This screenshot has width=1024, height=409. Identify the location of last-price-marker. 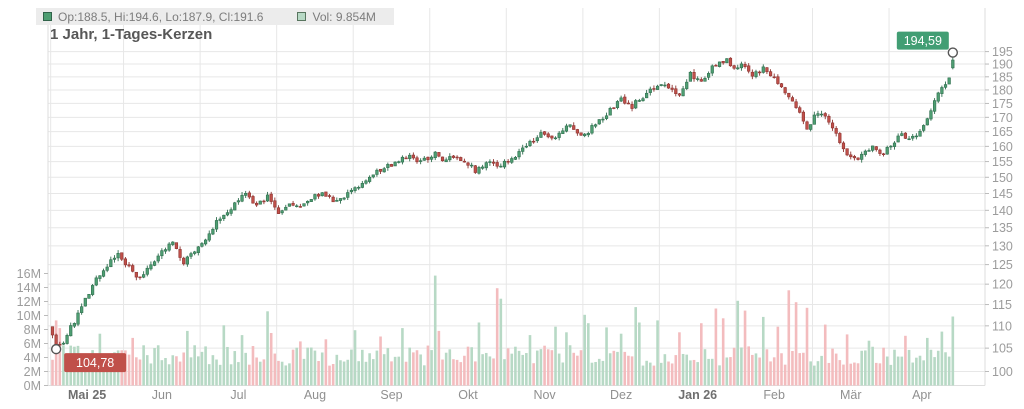
(953, 52).